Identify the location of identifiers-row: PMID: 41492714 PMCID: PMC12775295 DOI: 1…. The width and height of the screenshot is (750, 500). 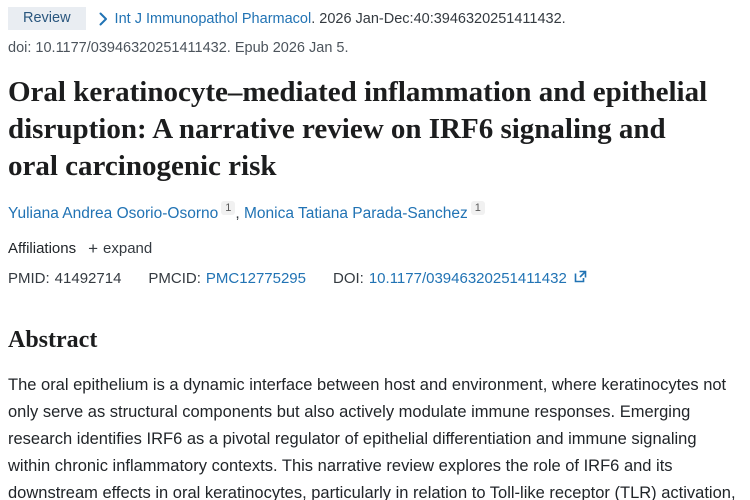
(374, 278).